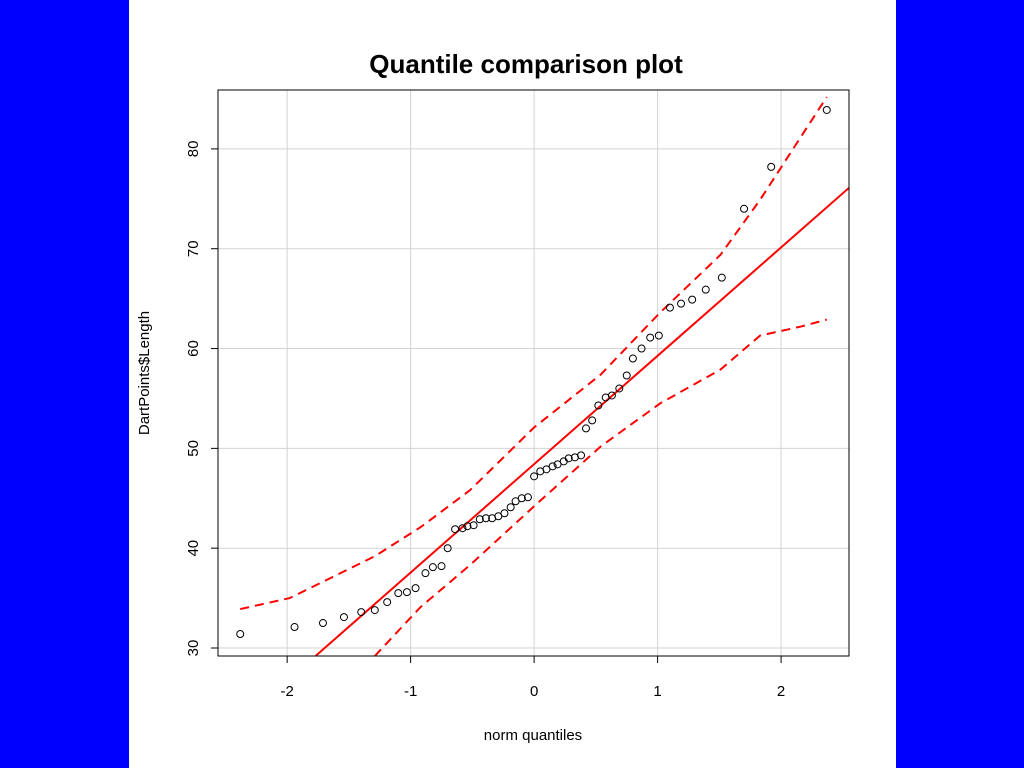 The height and width of the screenshot is (768, 1024). What do you see at coordinates (533, 735) in the screenshot?
I see `x-axis-label: norm quantiles` at bounding box center [533, 735].